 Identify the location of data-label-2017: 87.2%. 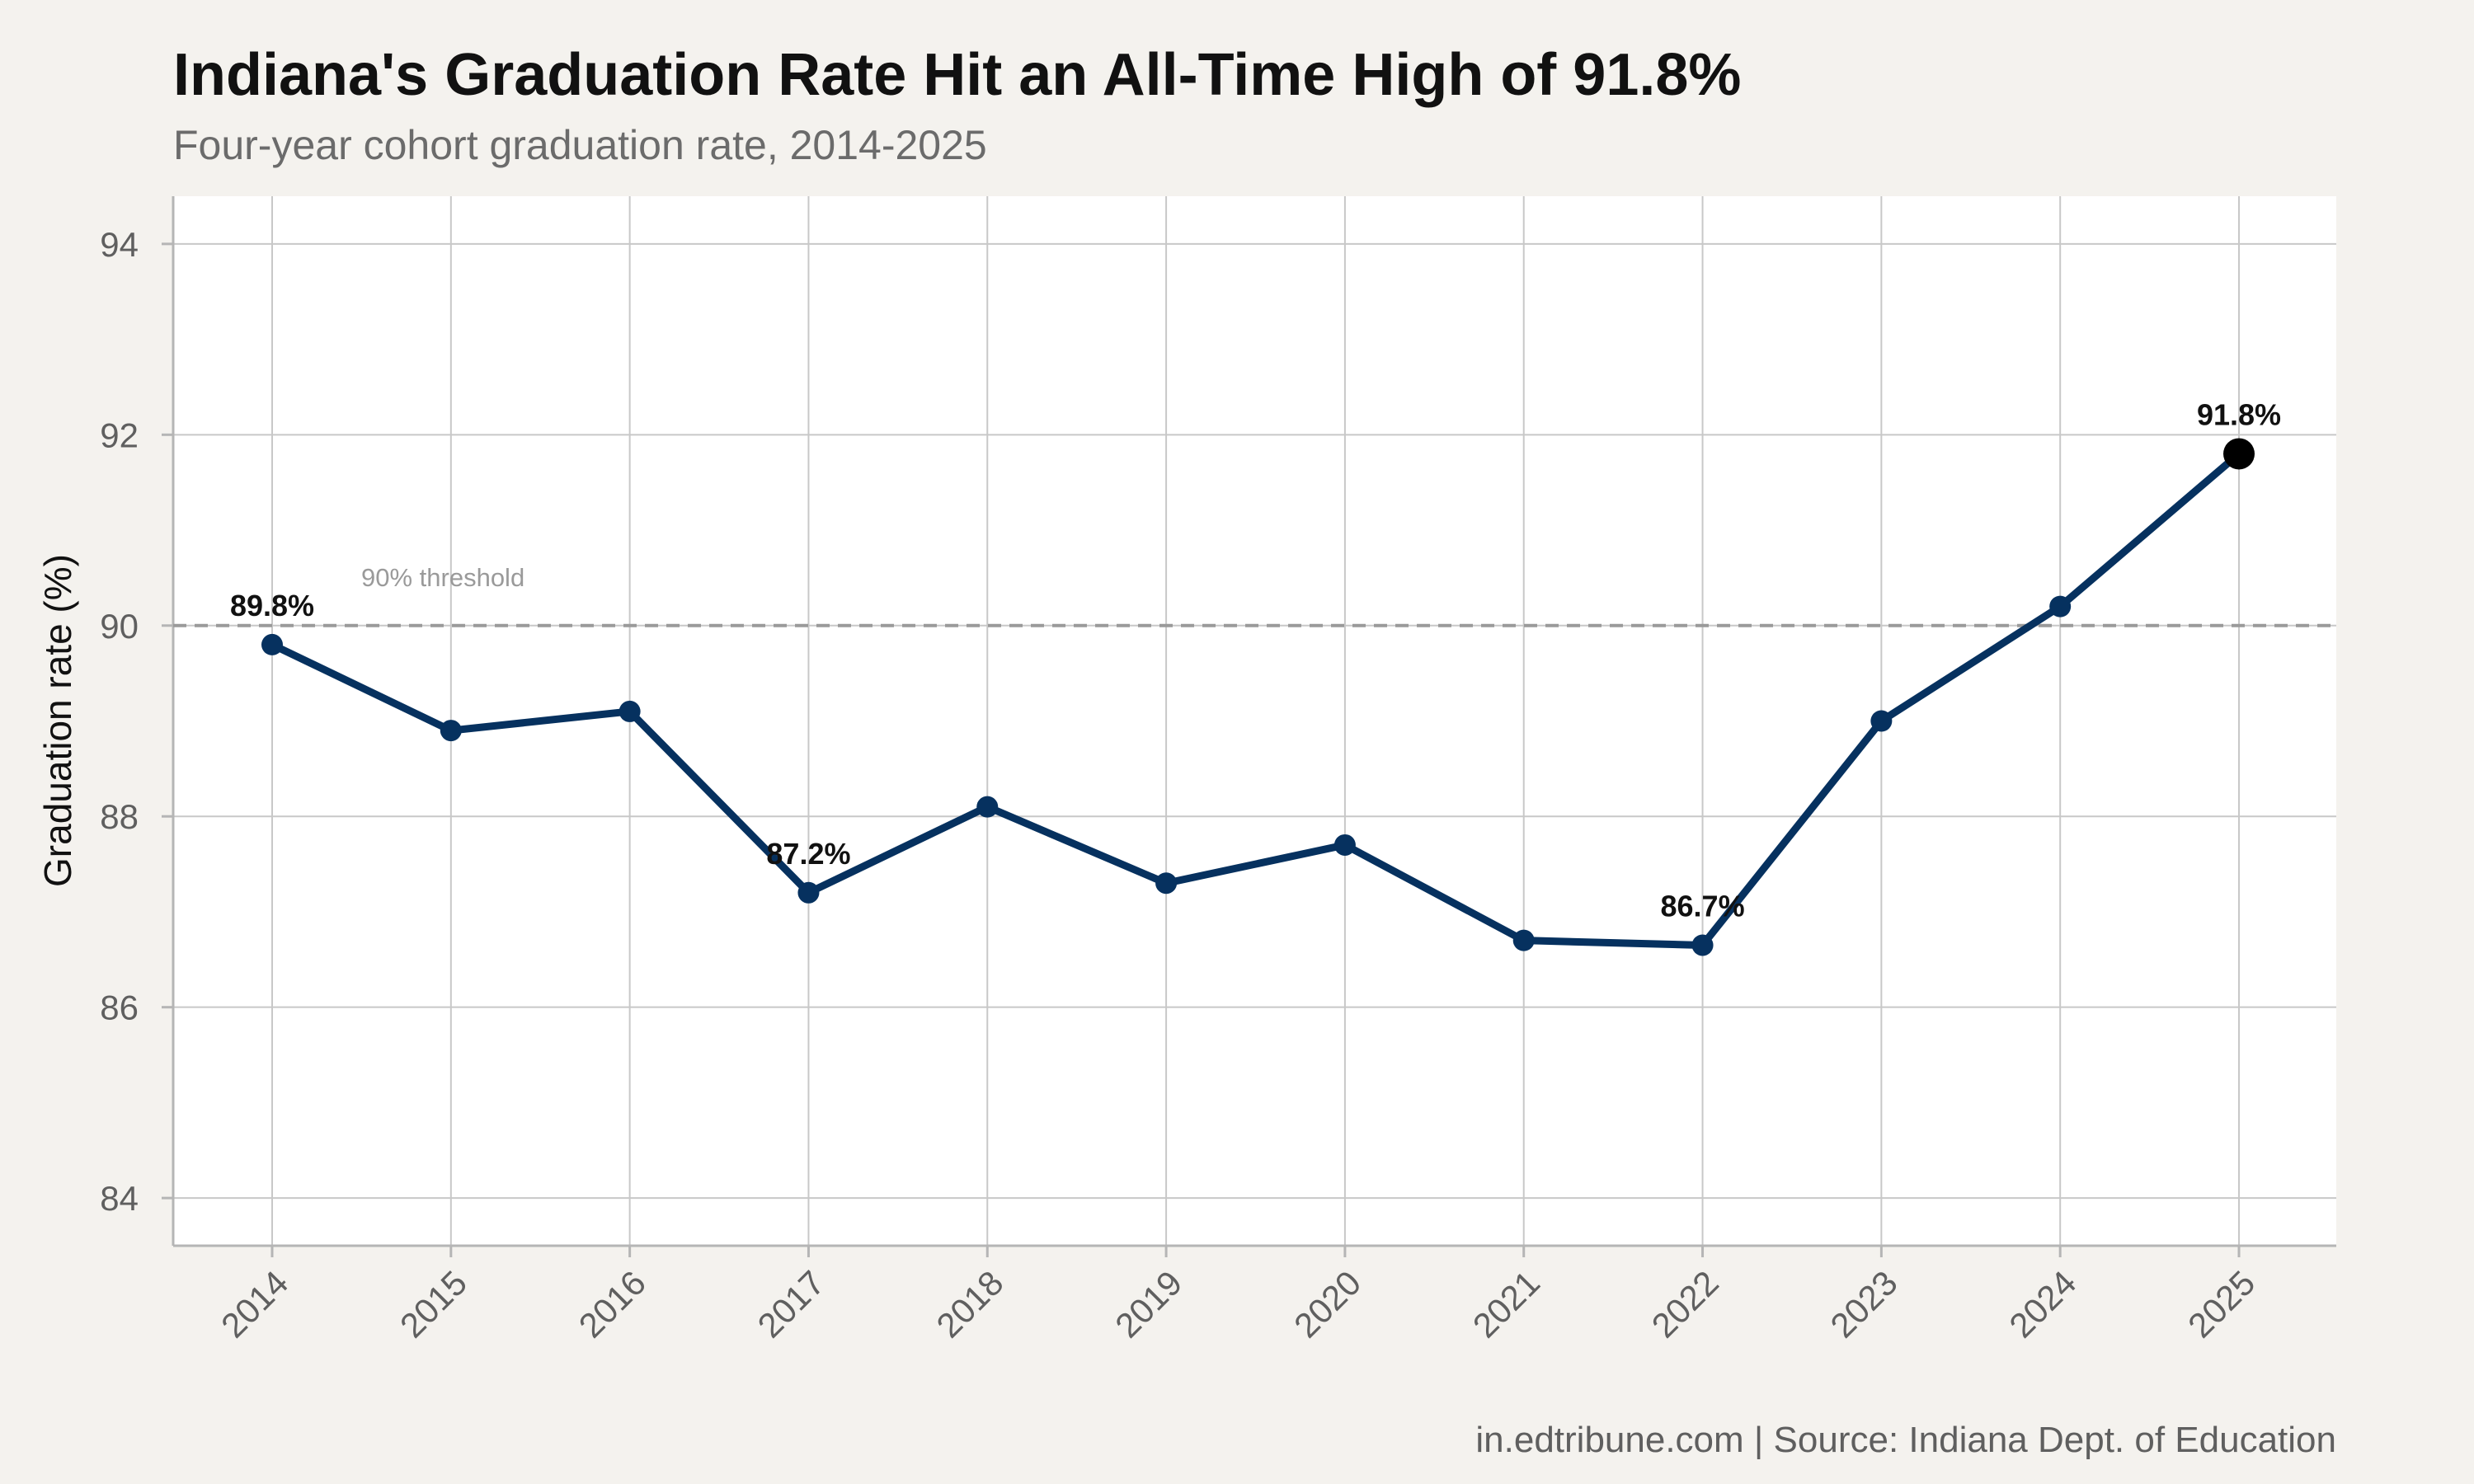
(808, 854).